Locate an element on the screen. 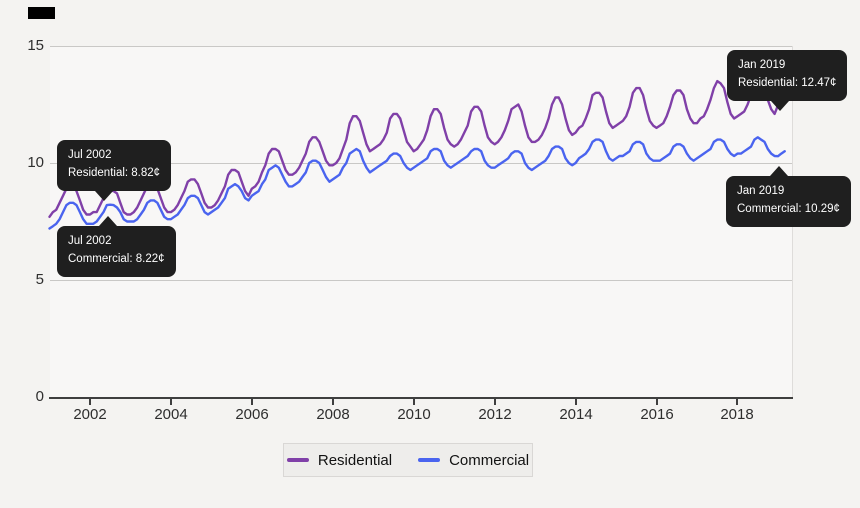 Image resolution: width=860 pixels, height=508 pixels. x-tick-label-2016: 2016 is located at coordinates (657, 414).